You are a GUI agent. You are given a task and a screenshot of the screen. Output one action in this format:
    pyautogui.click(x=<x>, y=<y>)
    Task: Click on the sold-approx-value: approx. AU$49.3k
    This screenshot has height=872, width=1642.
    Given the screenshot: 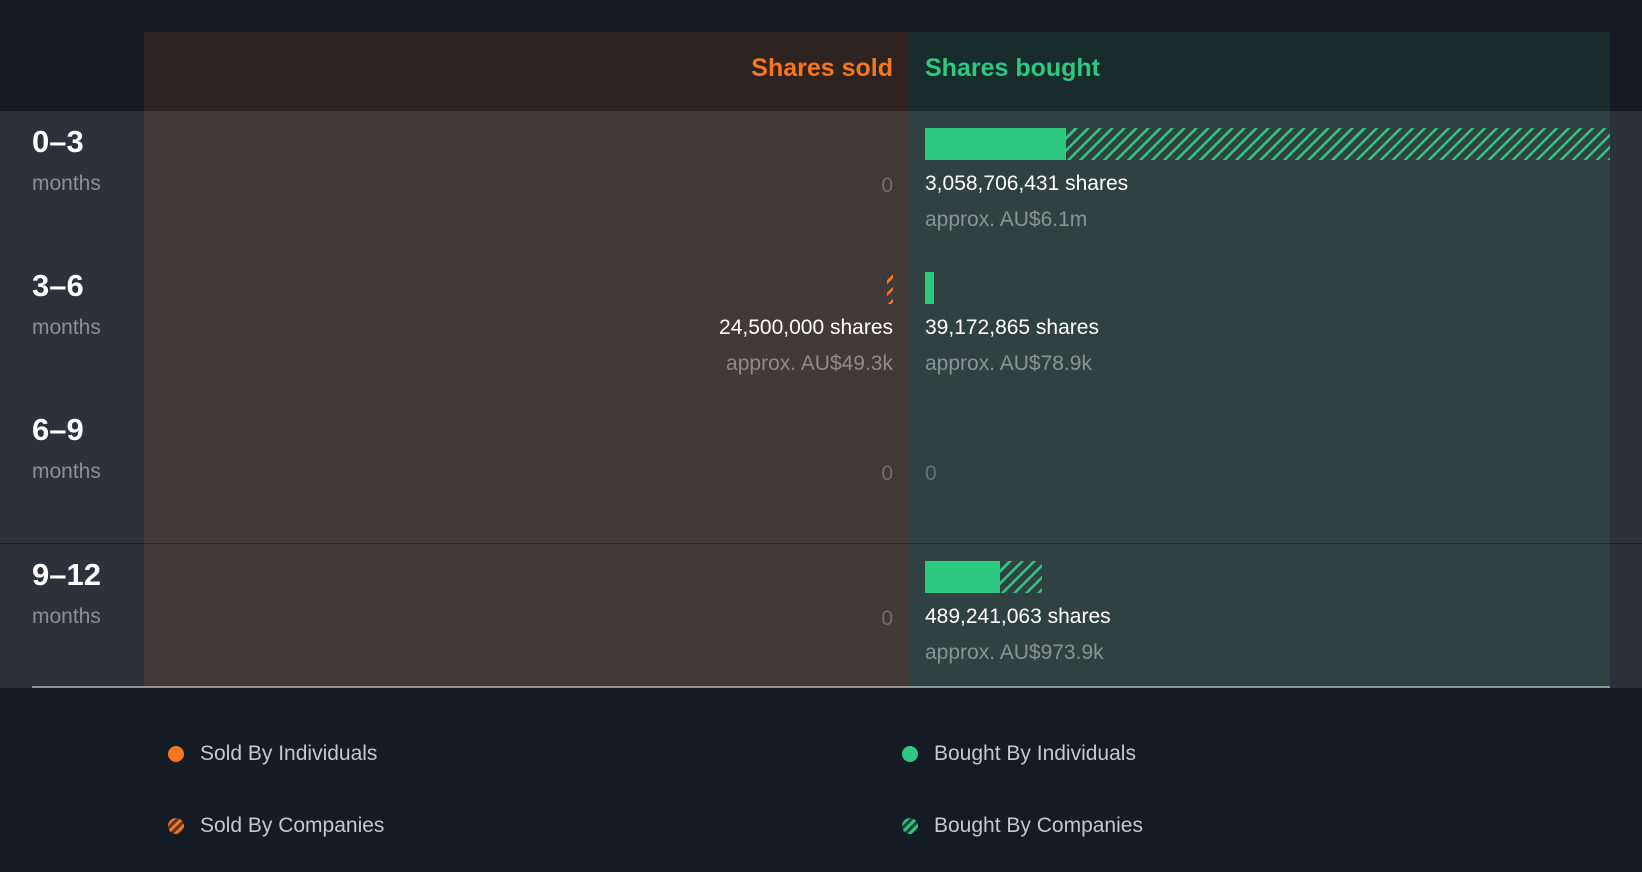 What is the action you would take?
    pyautogui.click(x=809, y=363)
    